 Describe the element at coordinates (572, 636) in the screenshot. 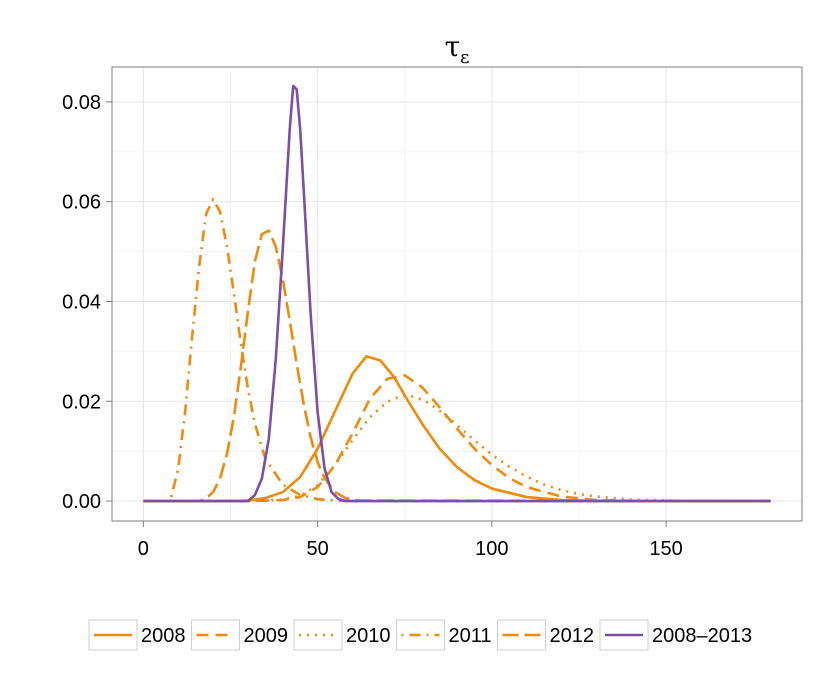

I see `legend-label: 2012` at that location.